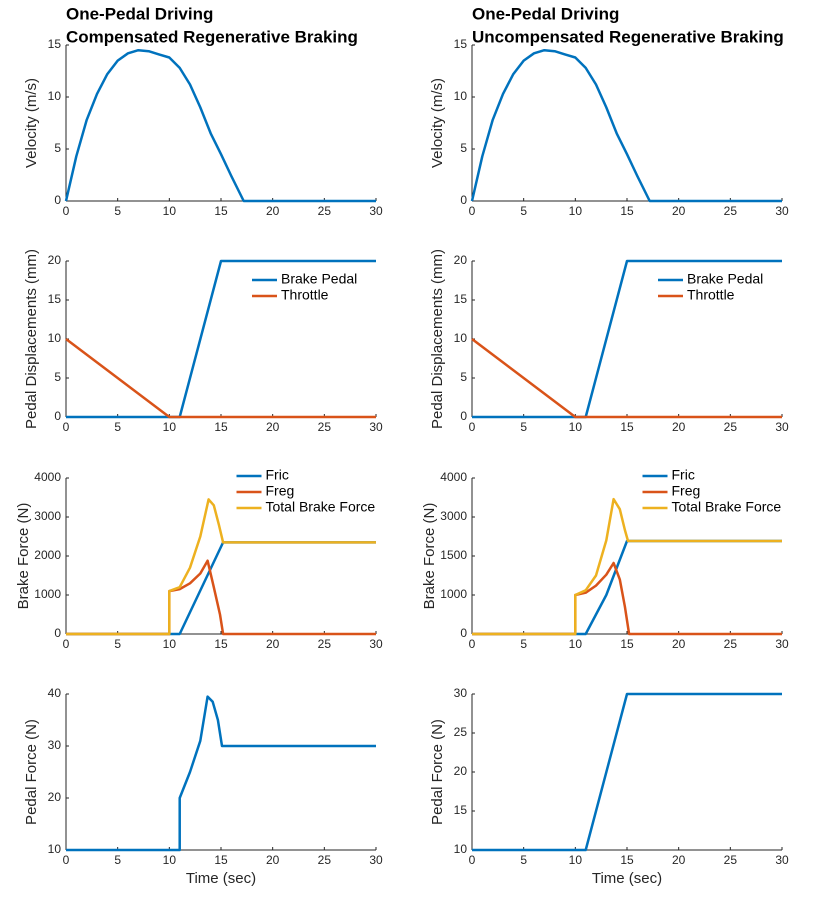  I want to click on y-tick-label: 2000, so click(47, 555).